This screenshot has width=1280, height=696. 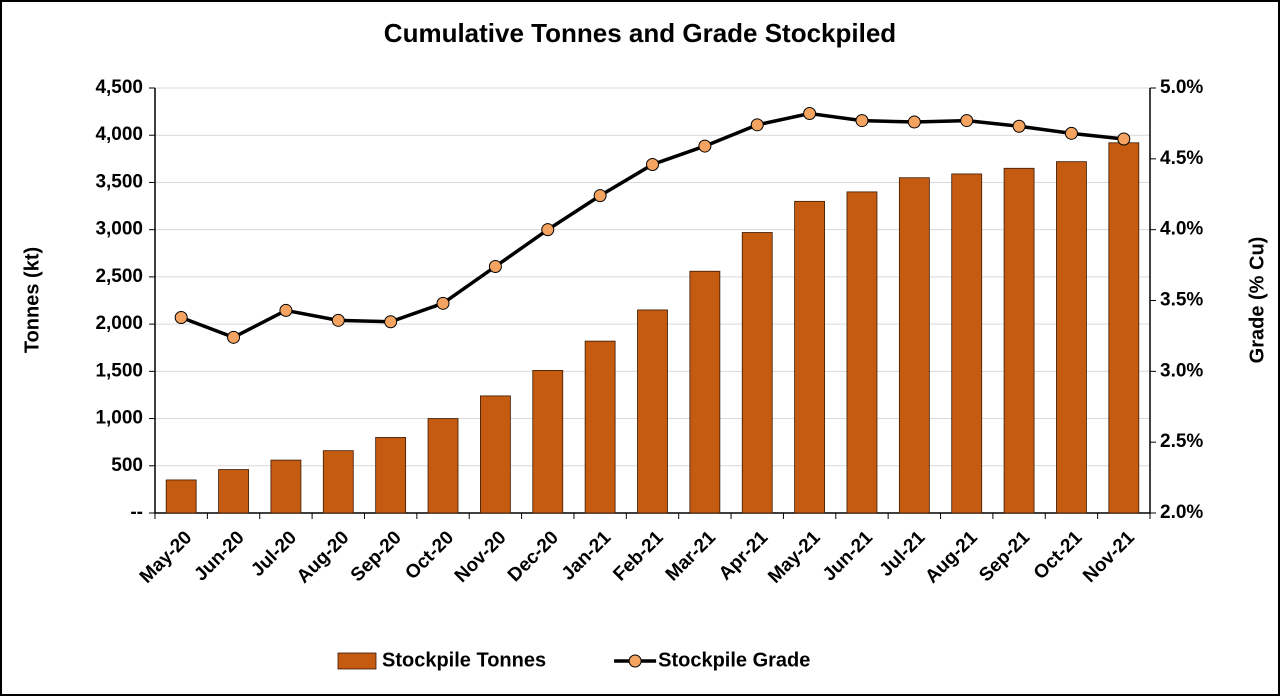 I want to click on y2-tick-label: 4.0%, so click(x=1181, y=229).